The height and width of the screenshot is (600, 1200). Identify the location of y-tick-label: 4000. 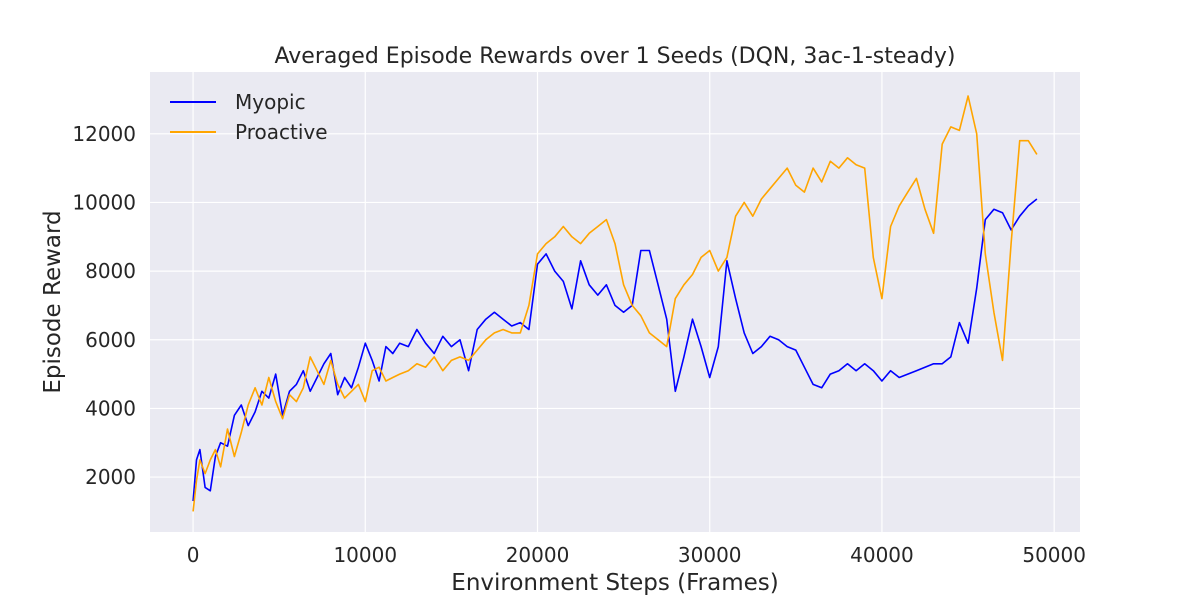
(110, 408).